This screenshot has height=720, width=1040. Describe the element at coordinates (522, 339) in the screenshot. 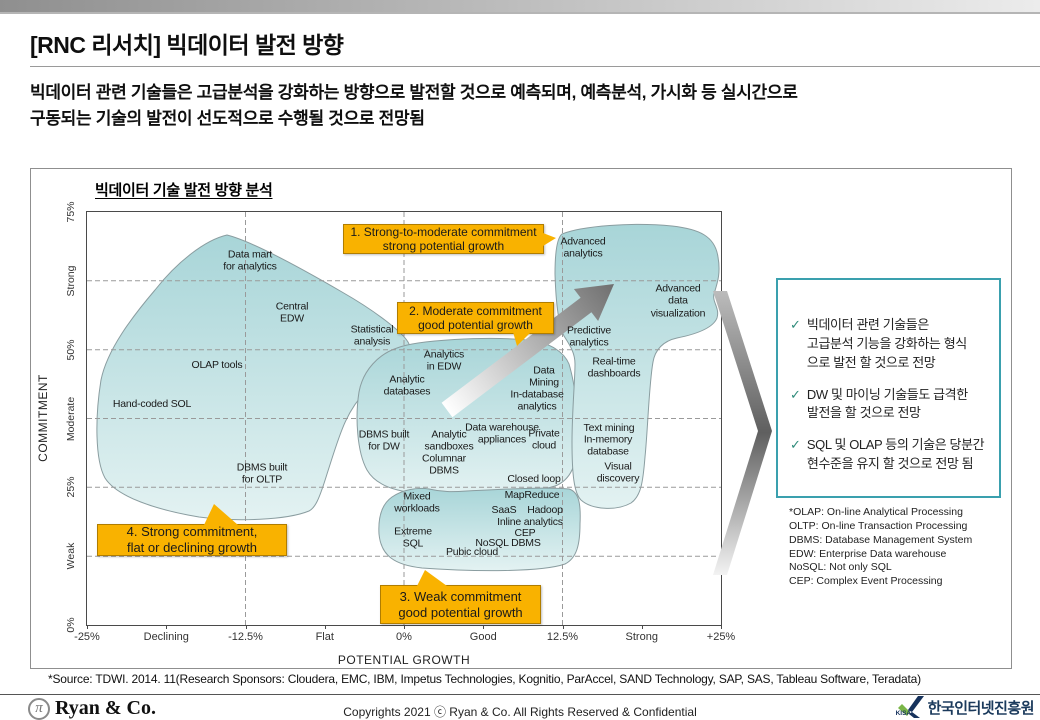

I see `callout-pointer-down-icon` at that location.